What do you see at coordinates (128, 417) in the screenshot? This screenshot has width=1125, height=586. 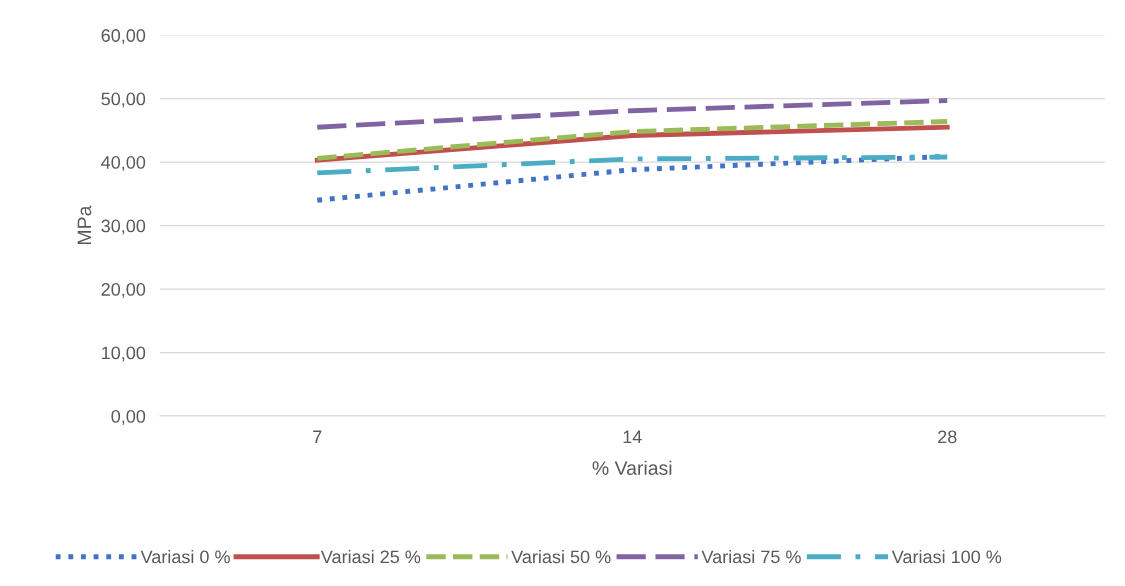 I see `y-tick-label: 0,00` at bounding box center [128, 417].